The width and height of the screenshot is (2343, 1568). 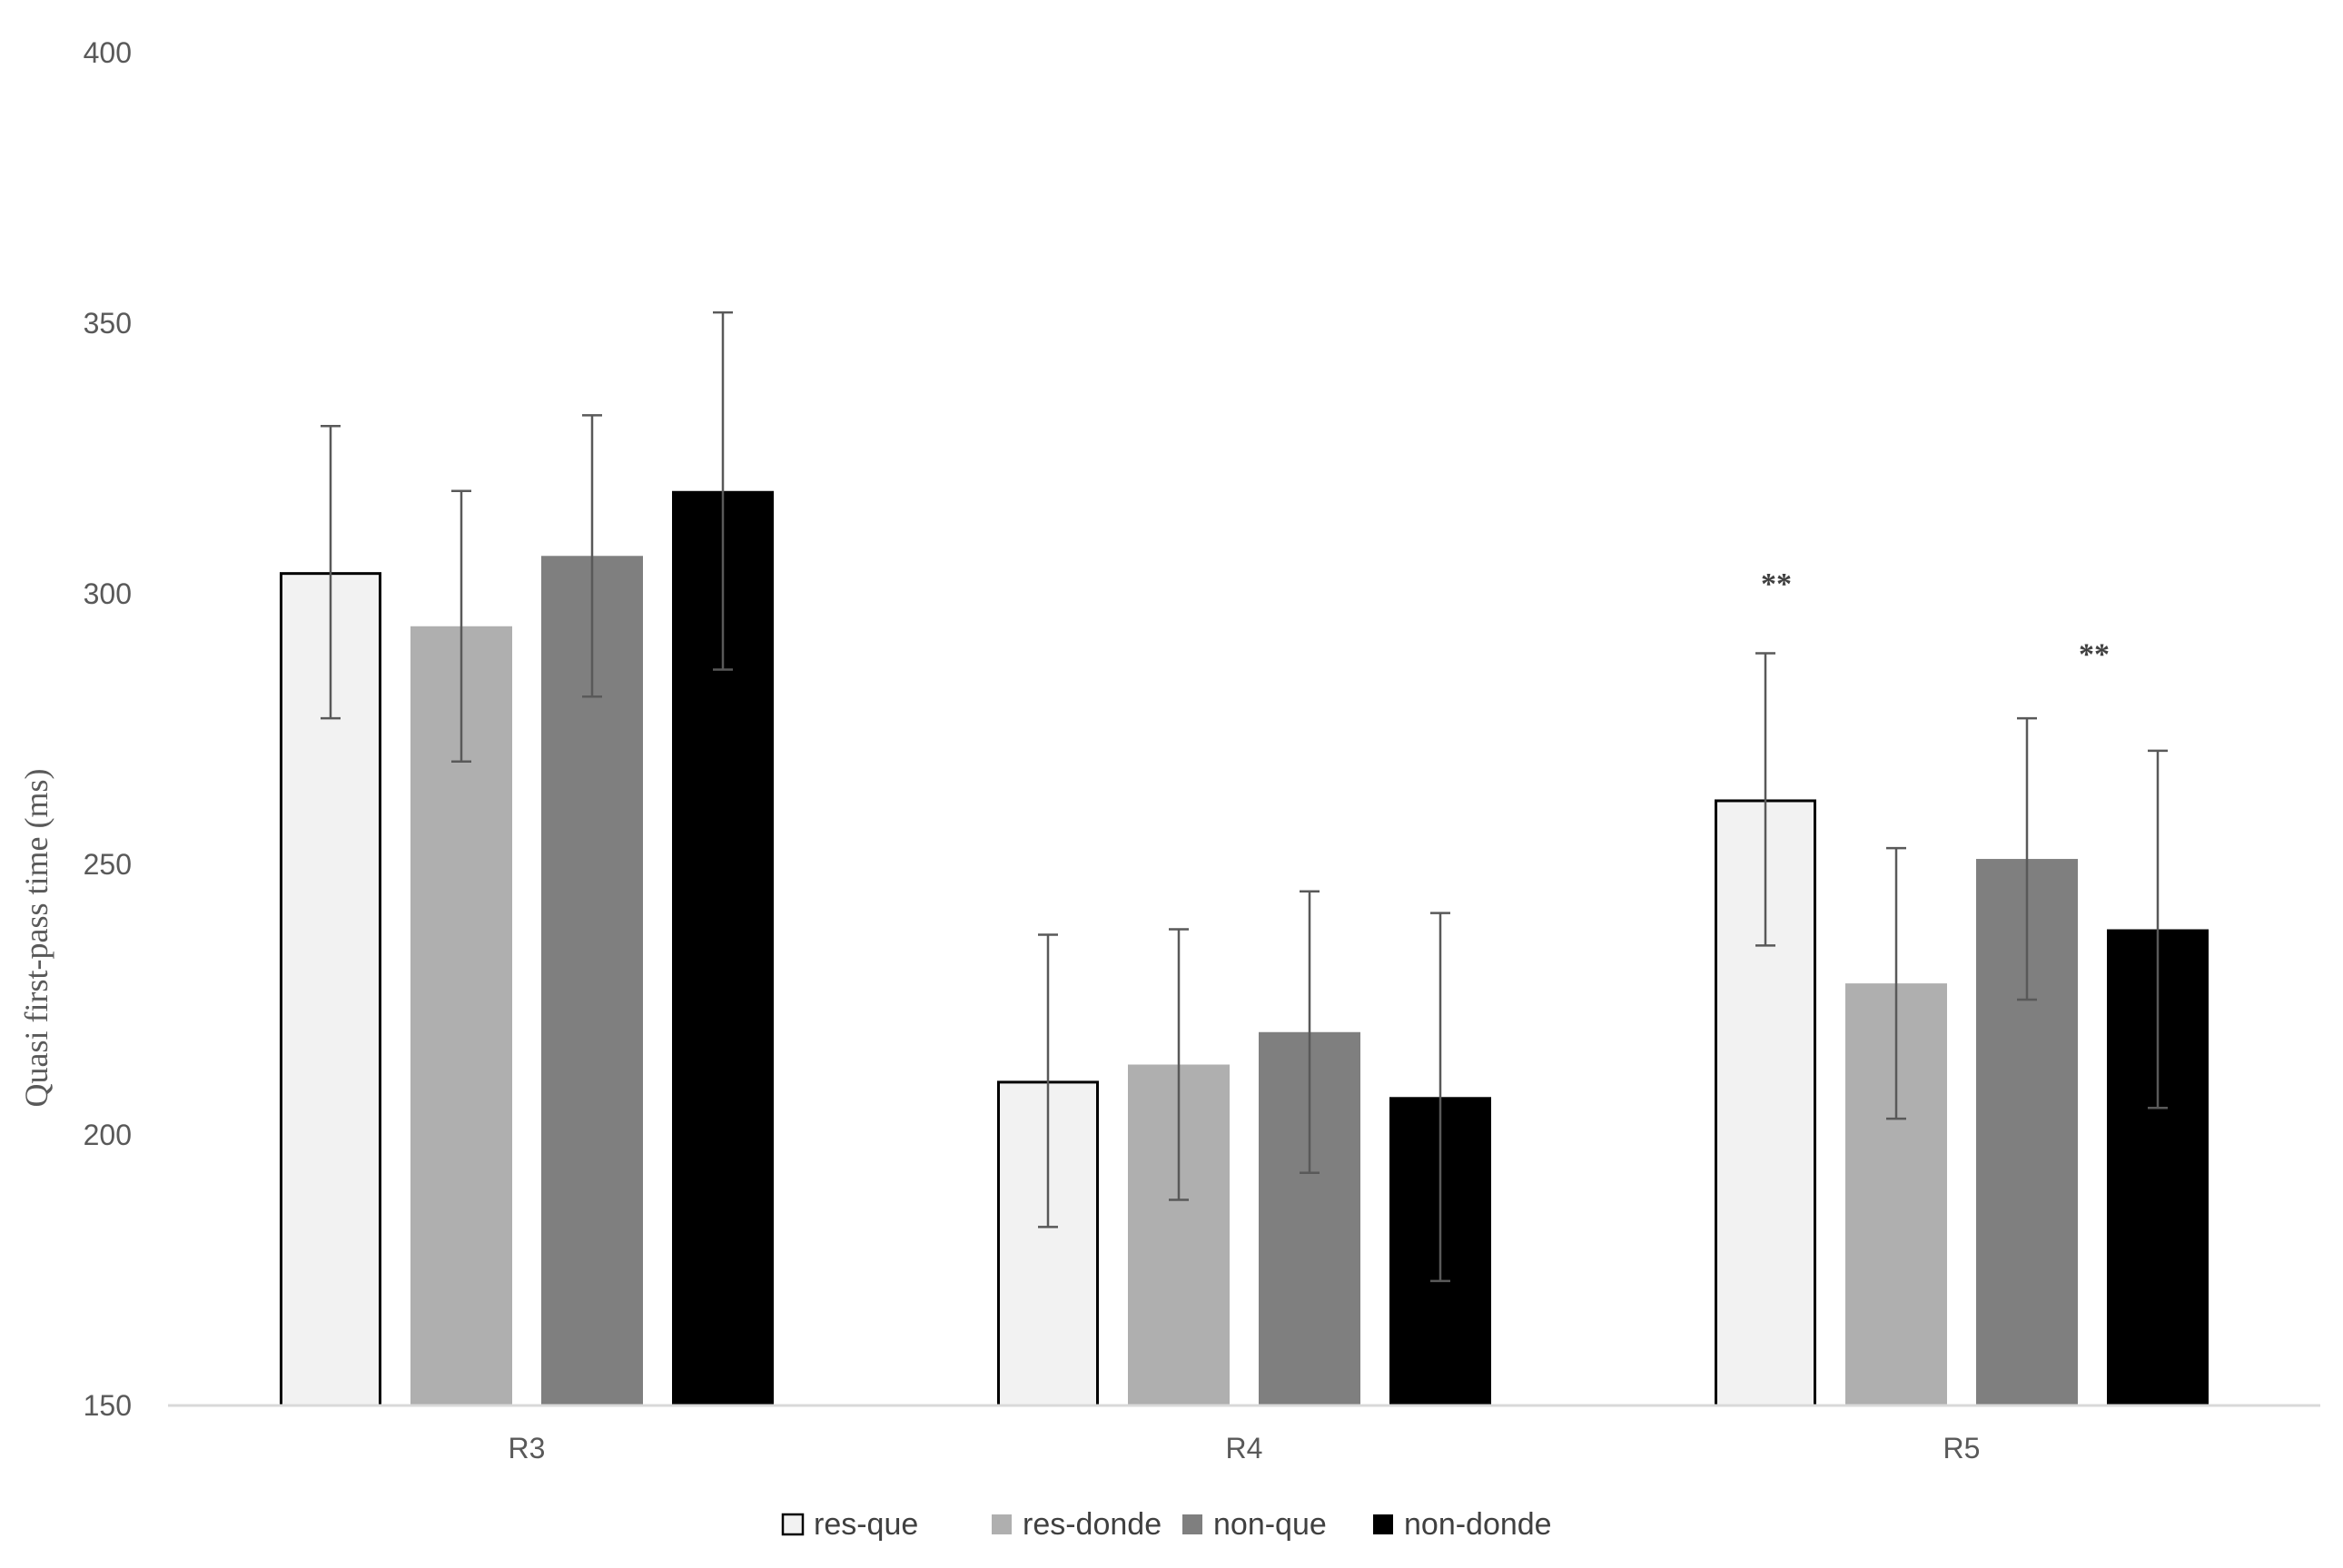 What do you see at coordinates (331, 572) in the screenshot?
I see `error-bar-res-que-R3` at bounding box center [331, 572].